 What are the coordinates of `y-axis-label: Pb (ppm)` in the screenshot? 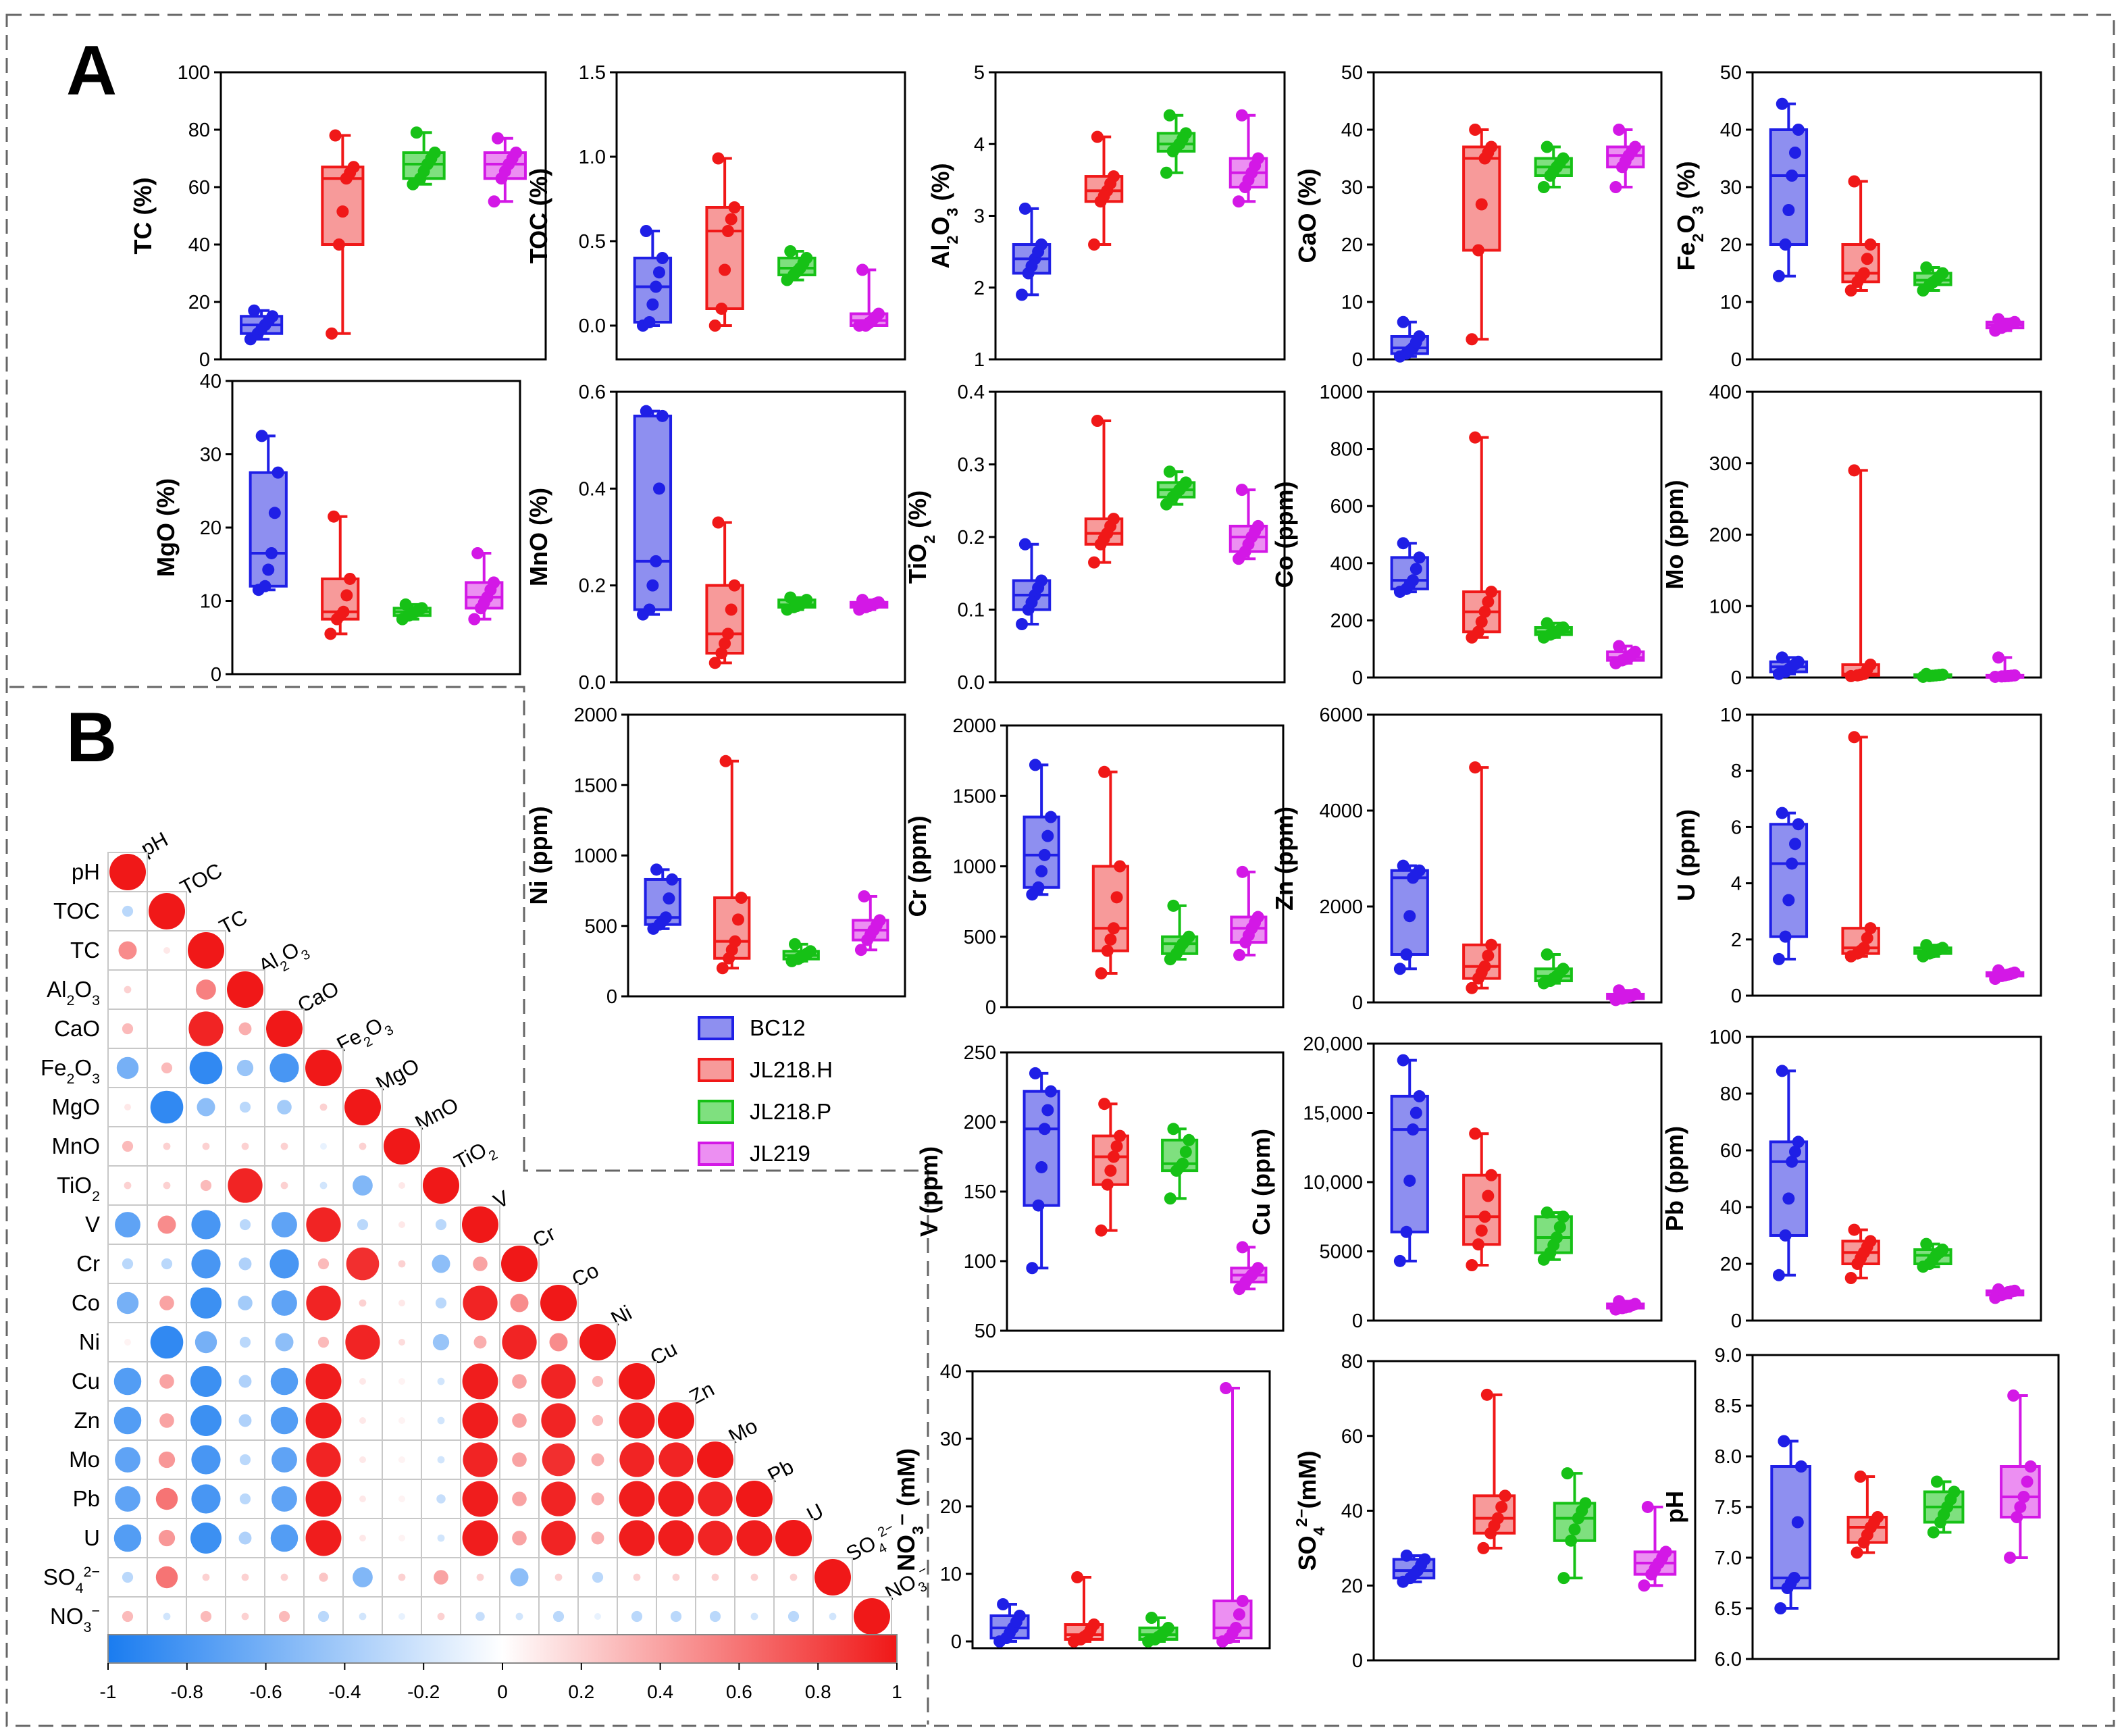 It's located at (1674, 1178).